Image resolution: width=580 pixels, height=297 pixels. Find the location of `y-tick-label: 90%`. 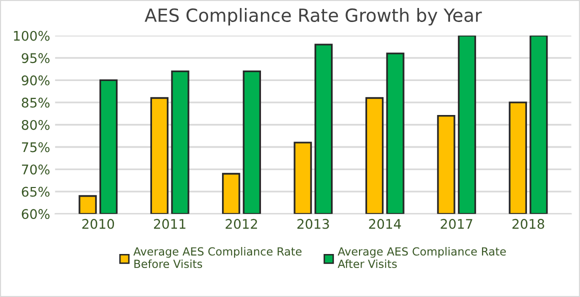

y-tick-label: 90% is located at coordinates (36, 80).